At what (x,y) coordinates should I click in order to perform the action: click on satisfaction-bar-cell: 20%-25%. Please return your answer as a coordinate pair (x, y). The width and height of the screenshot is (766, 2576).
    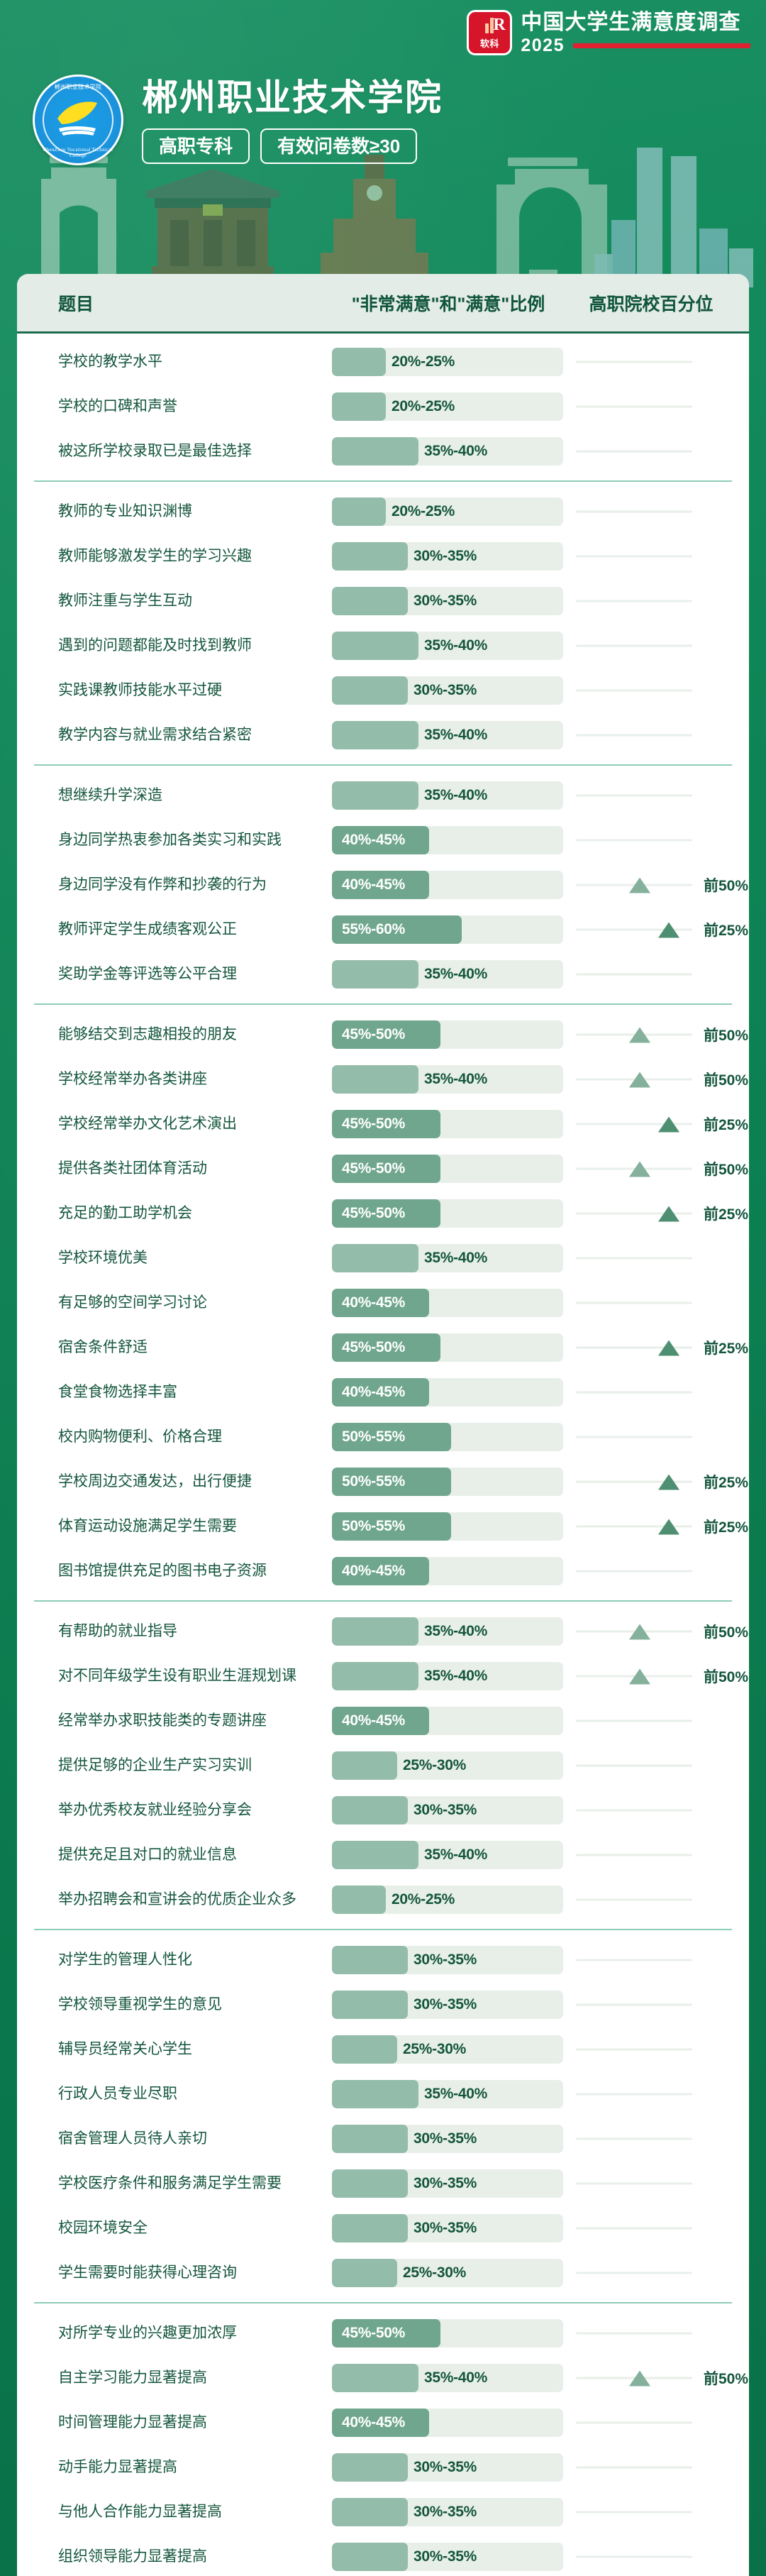
    Looking at the image, I should click on (448, 361).